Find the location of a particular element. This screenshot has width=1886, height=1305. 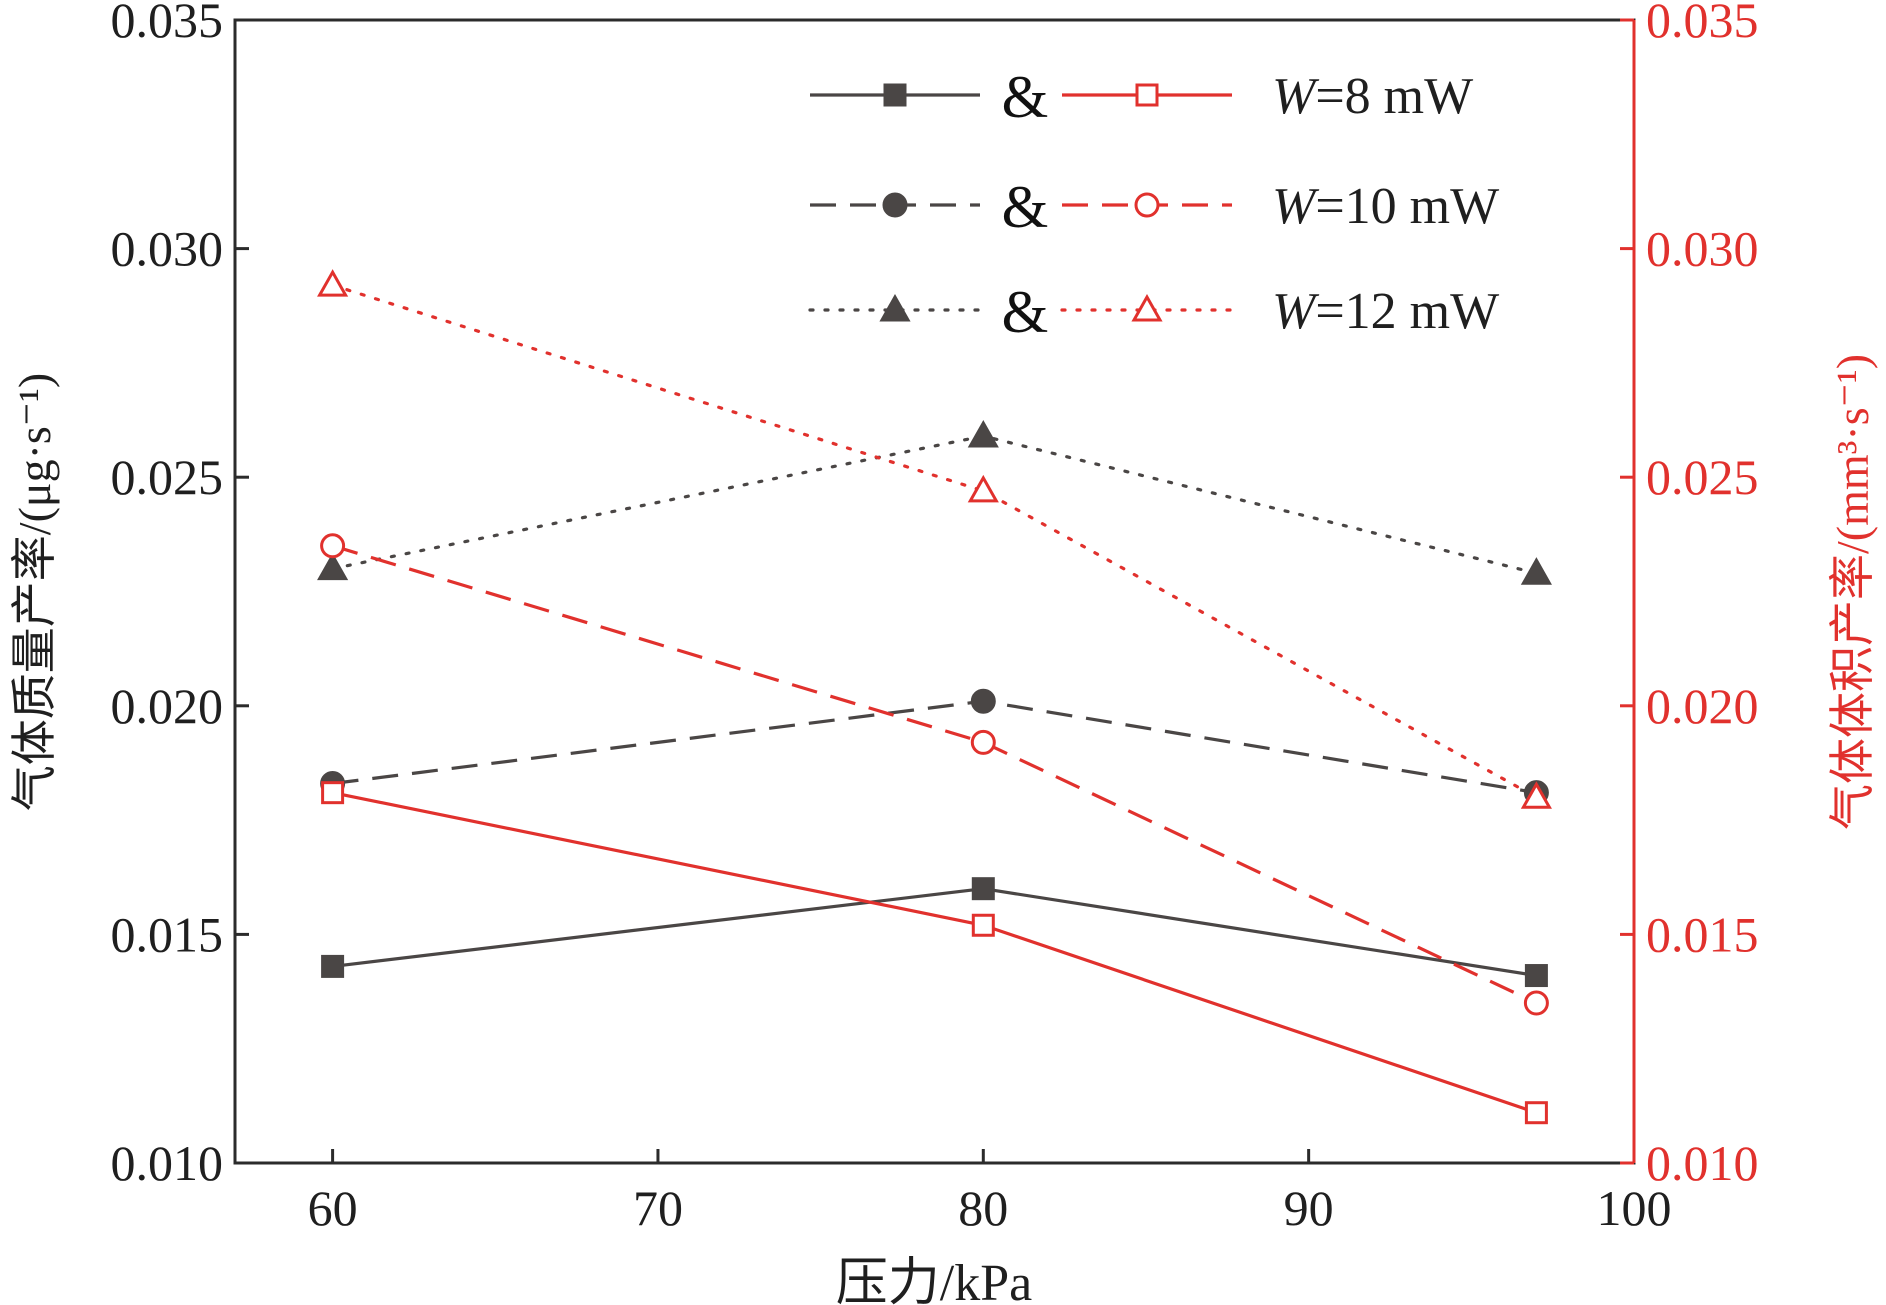

left-y-tick-label: 0.025 is located at coordinates (167, 477).